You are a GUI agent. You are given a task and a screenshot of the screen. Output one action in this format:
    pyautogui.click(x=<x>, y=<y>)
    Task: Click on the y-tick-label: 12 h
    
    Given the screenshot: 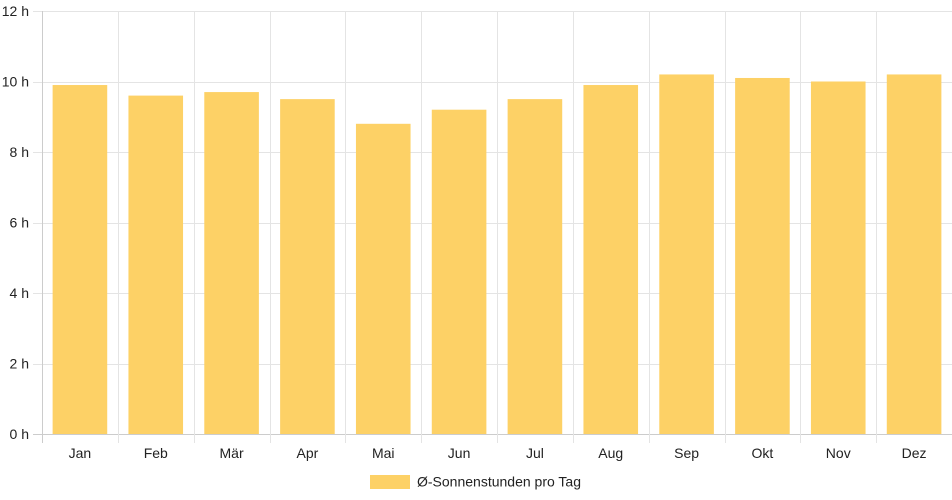 What is the action you would take?
    pyautogui.click(x=15, y=11)
    